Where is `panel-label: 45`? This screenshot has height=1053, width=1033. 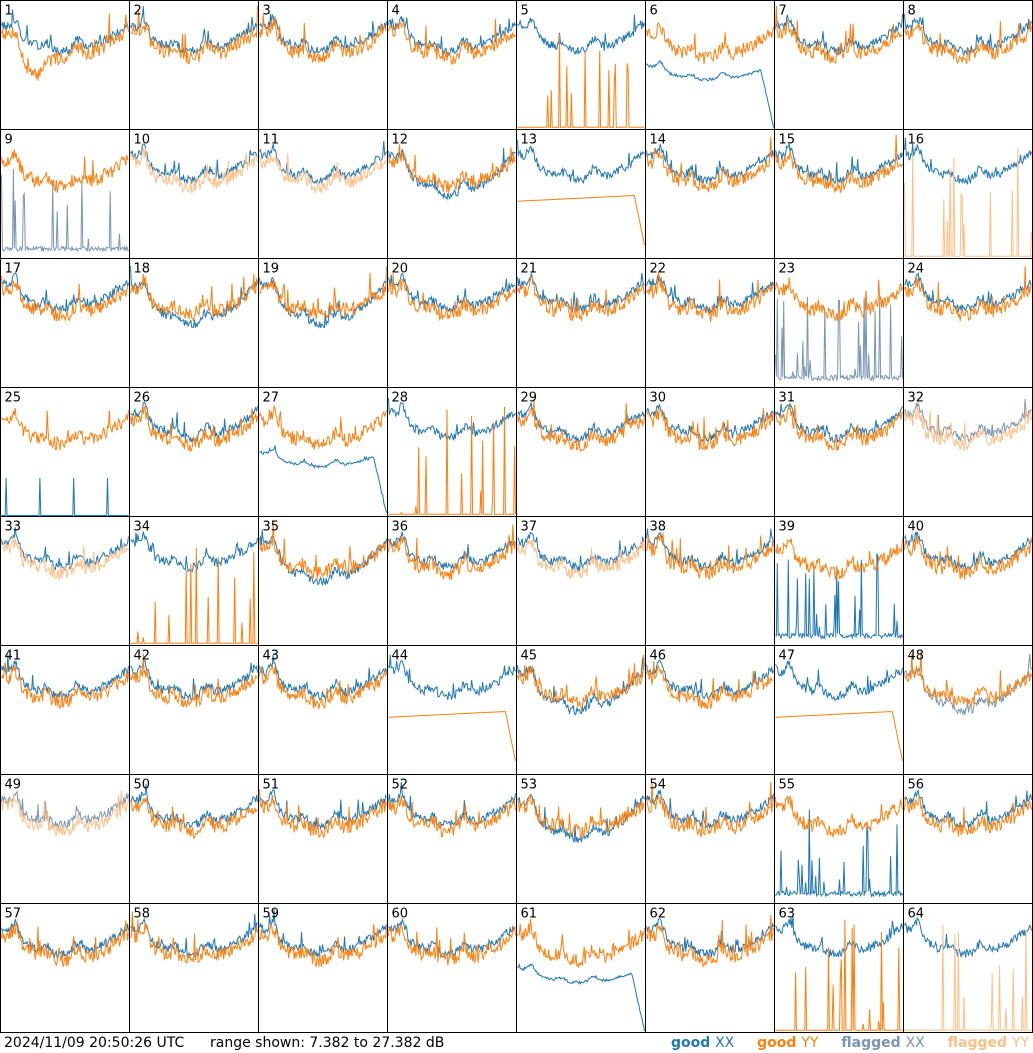
panel-label: 45 is located at coordinates (529, 656).